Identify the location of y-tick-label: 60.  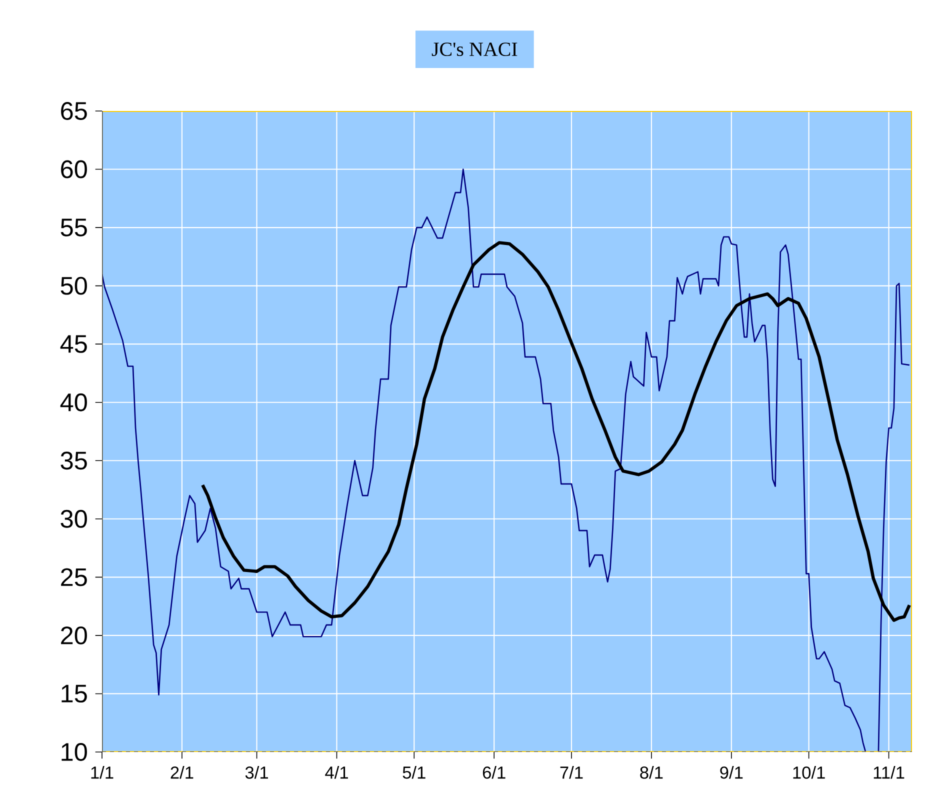
(74, 169).